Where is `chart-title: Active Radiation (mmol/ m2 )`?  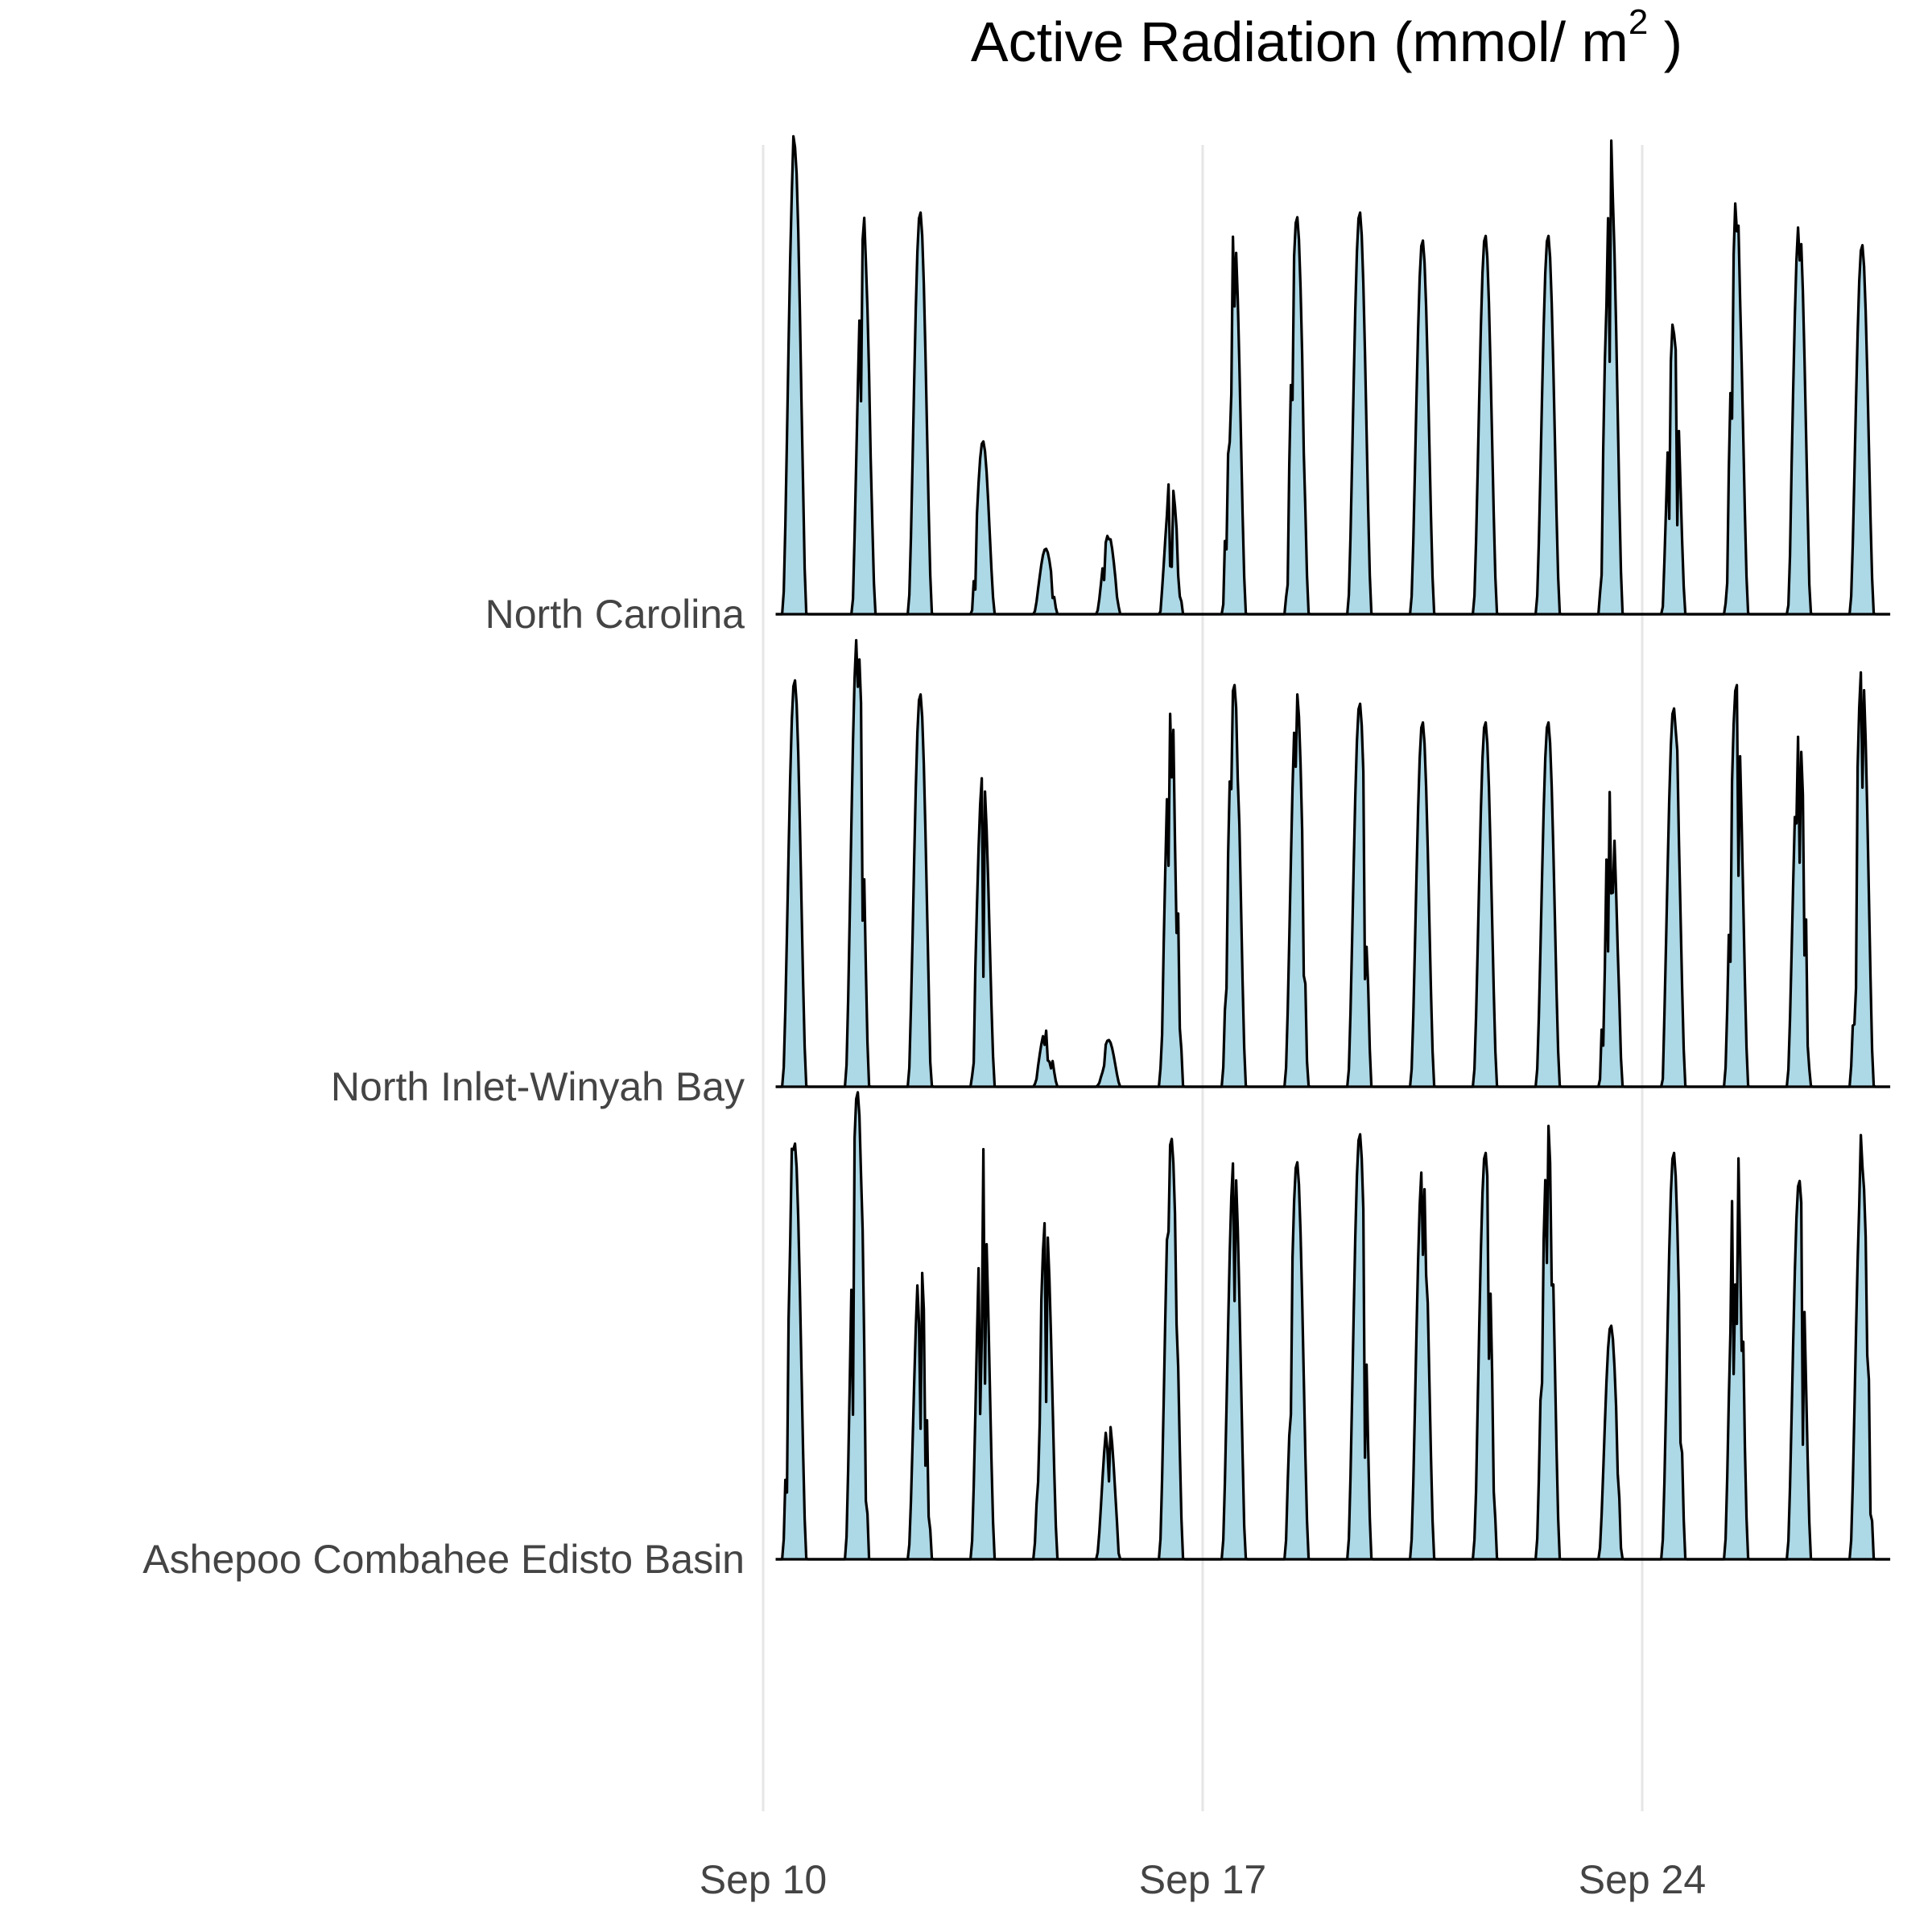
chart-title: Active Radiation (mmol/ m2 ) is located at coordinates (1326, 37).